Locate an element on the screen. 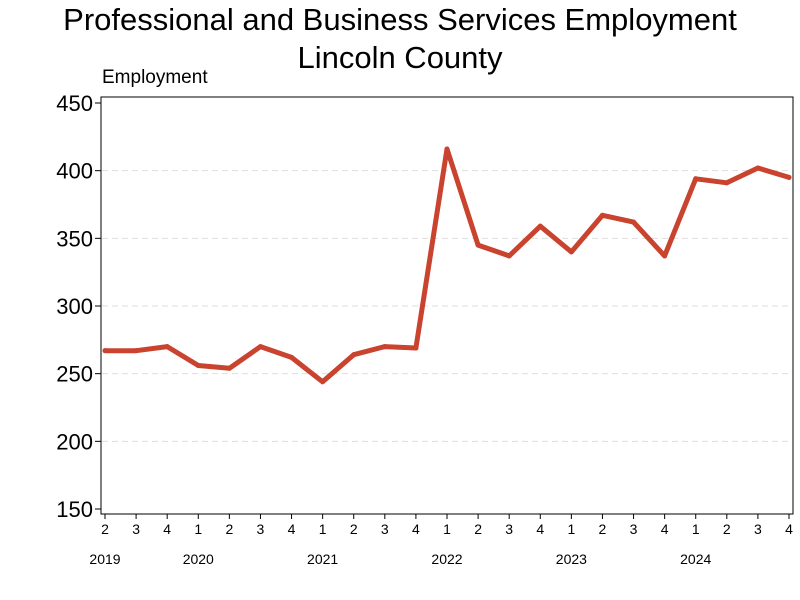 Image resolution: width=800 pixels, height=600 pixels. y-tick-label: 400 is located at coordinates (74, 171).